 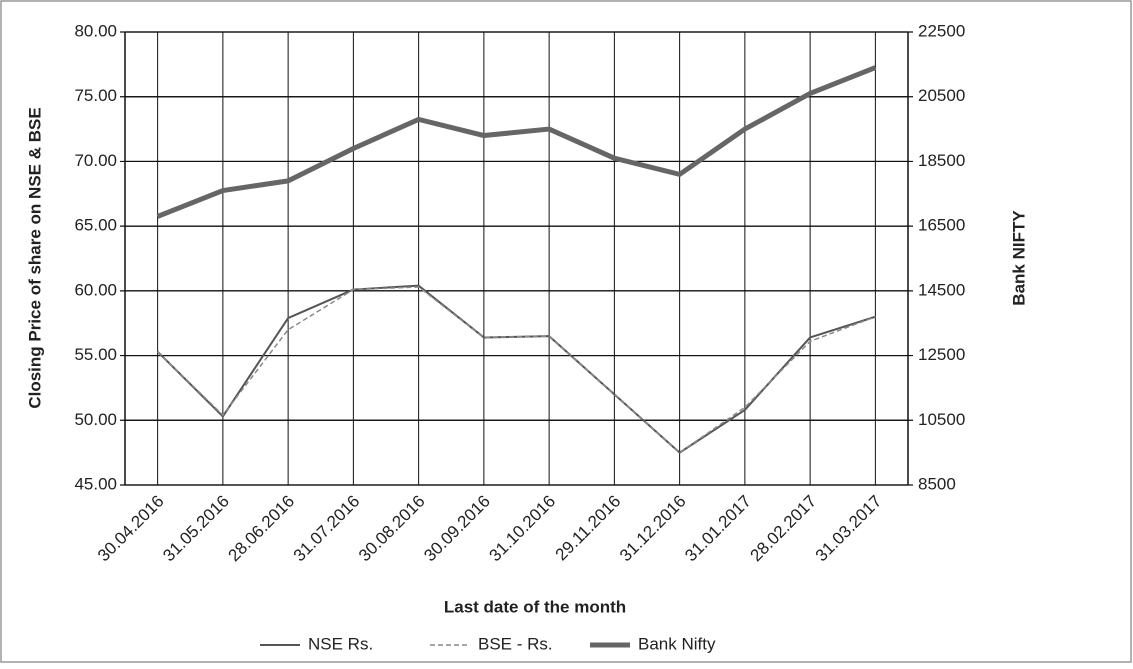 What do you see at coordinates (95, 160) in the screenshot?
I see `y-tick-label: 70.00` at bounding box center [95, 160].